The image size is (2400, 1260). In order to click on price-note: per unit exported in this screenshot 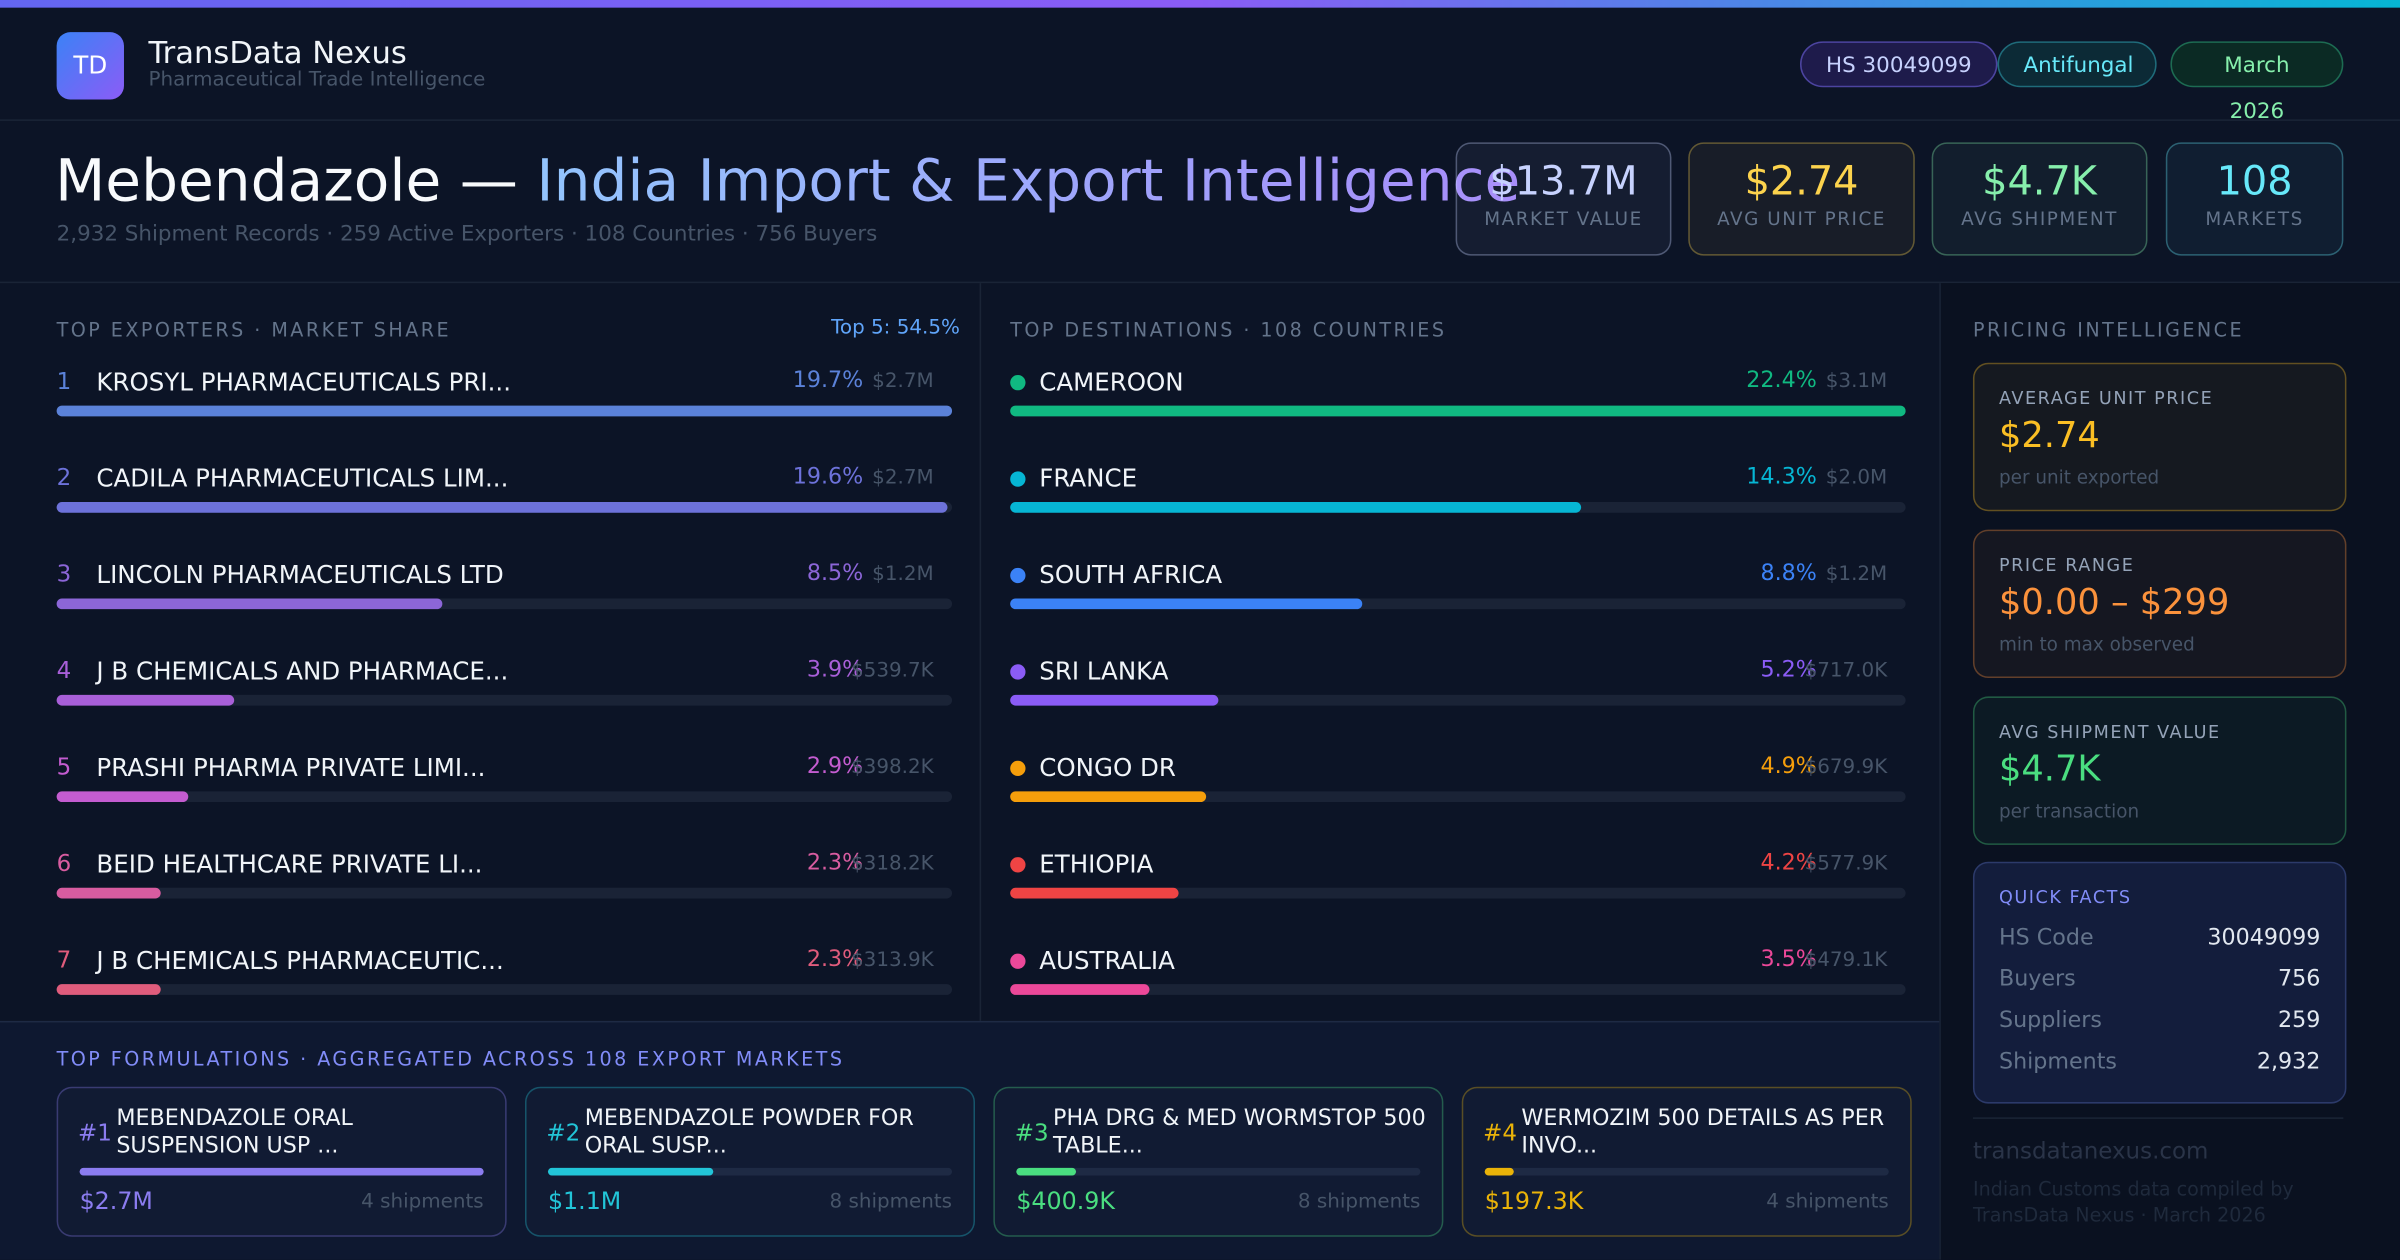, I will do `click(2079, 477)`.